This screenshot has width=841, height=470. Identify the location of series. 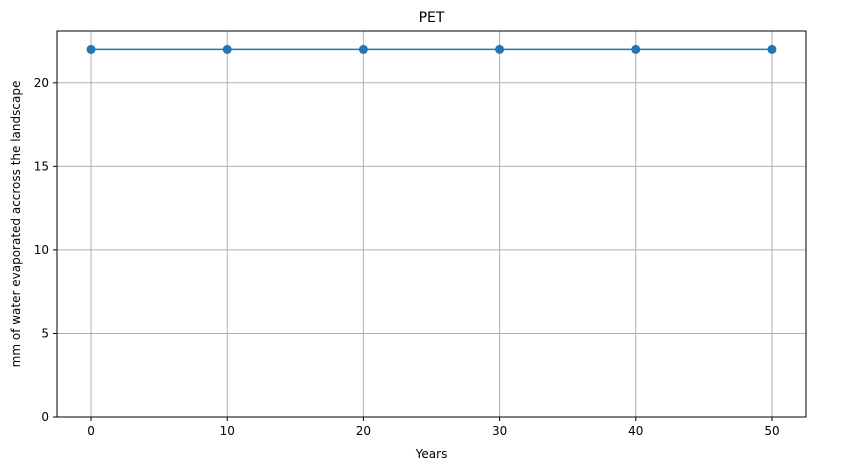
(431, 49).